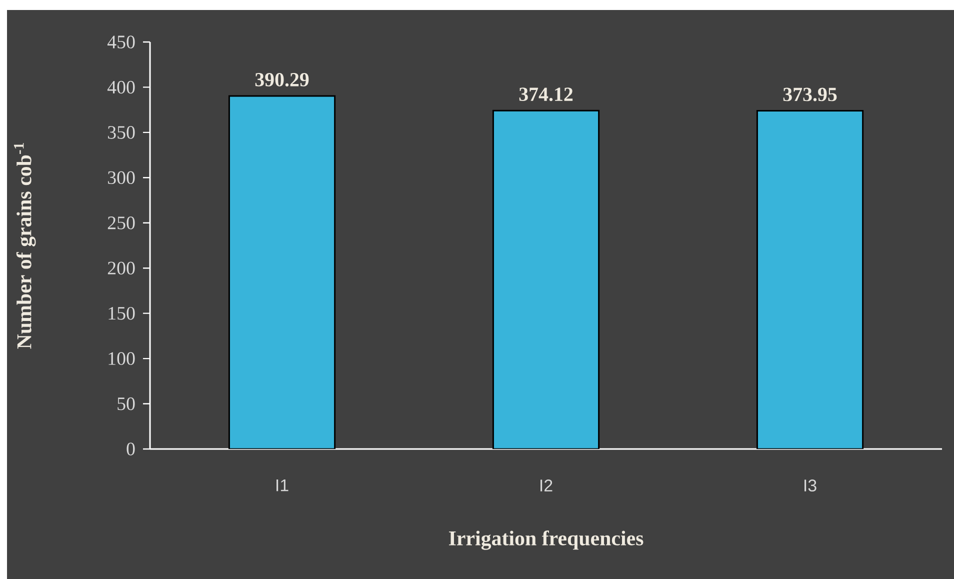 The image size is (954, 579). I want to click on x-tick-label: I1, so click(282, 486).